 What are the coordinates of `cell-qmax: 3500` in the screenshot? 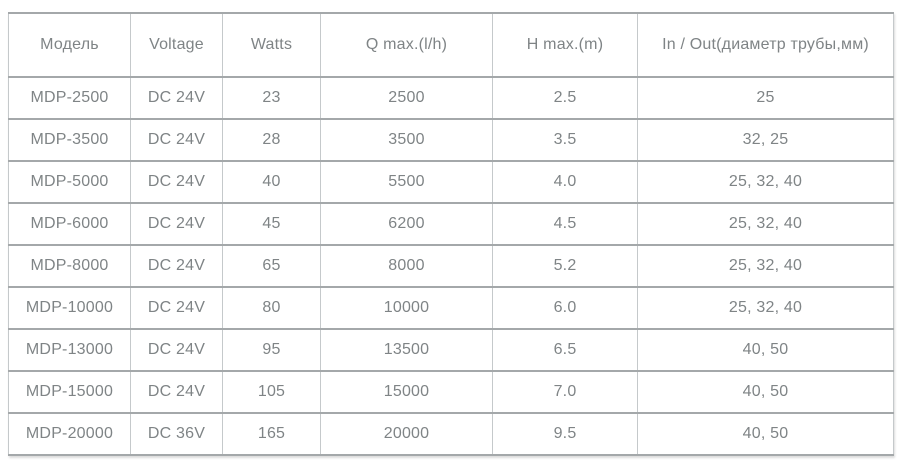 It's located at (406, 140).